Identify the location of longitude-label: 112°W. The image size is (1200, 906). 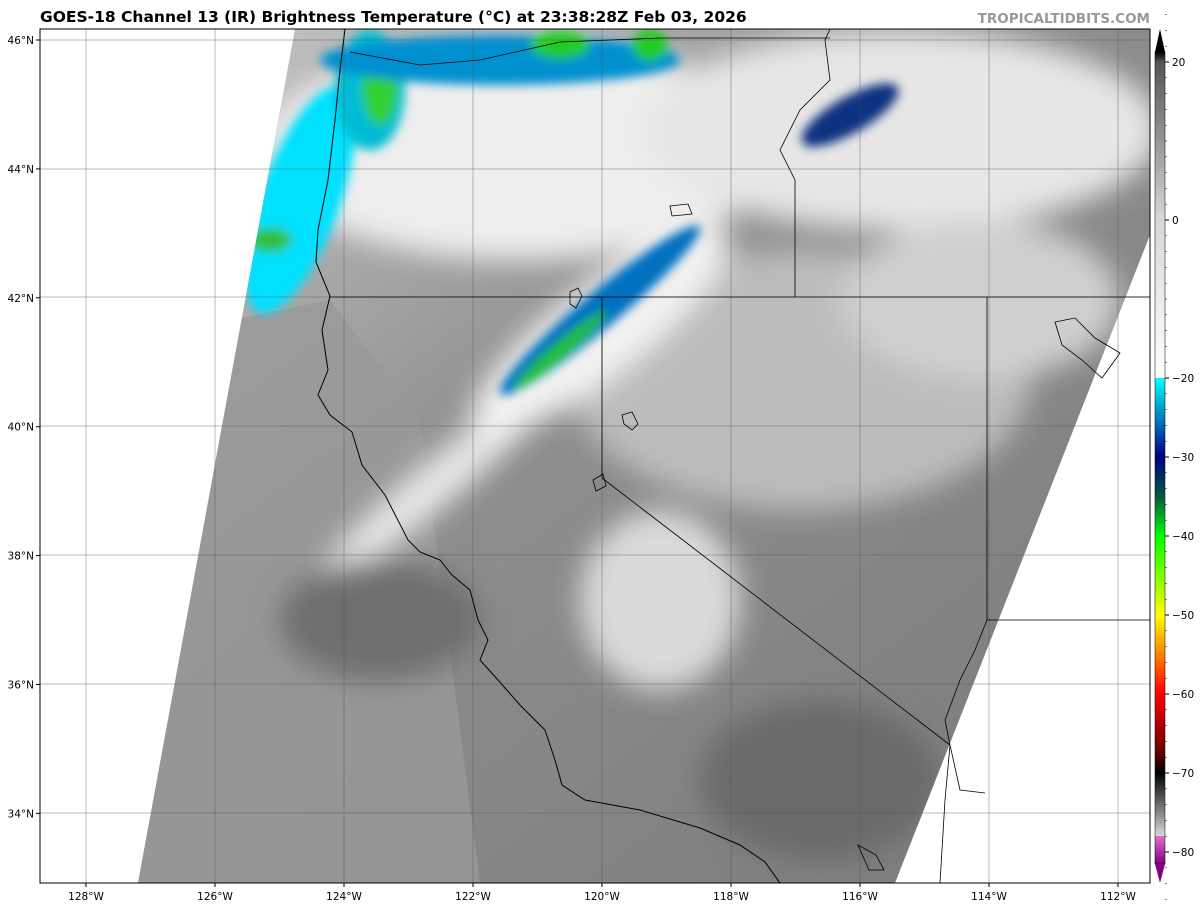
(1118, 897).